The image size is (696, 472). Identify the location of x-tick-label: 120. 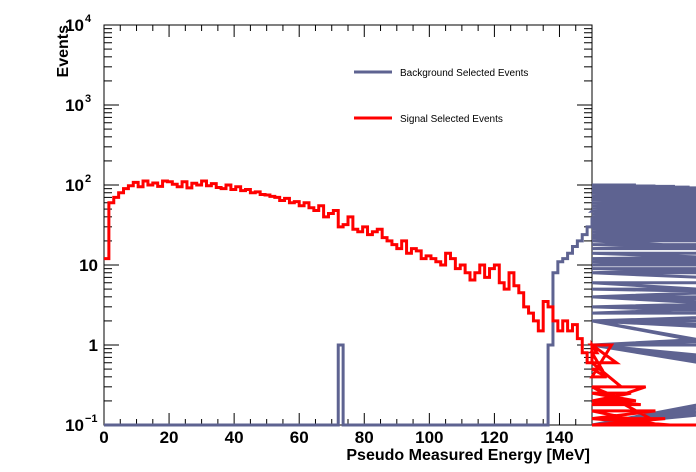
(494, 437).